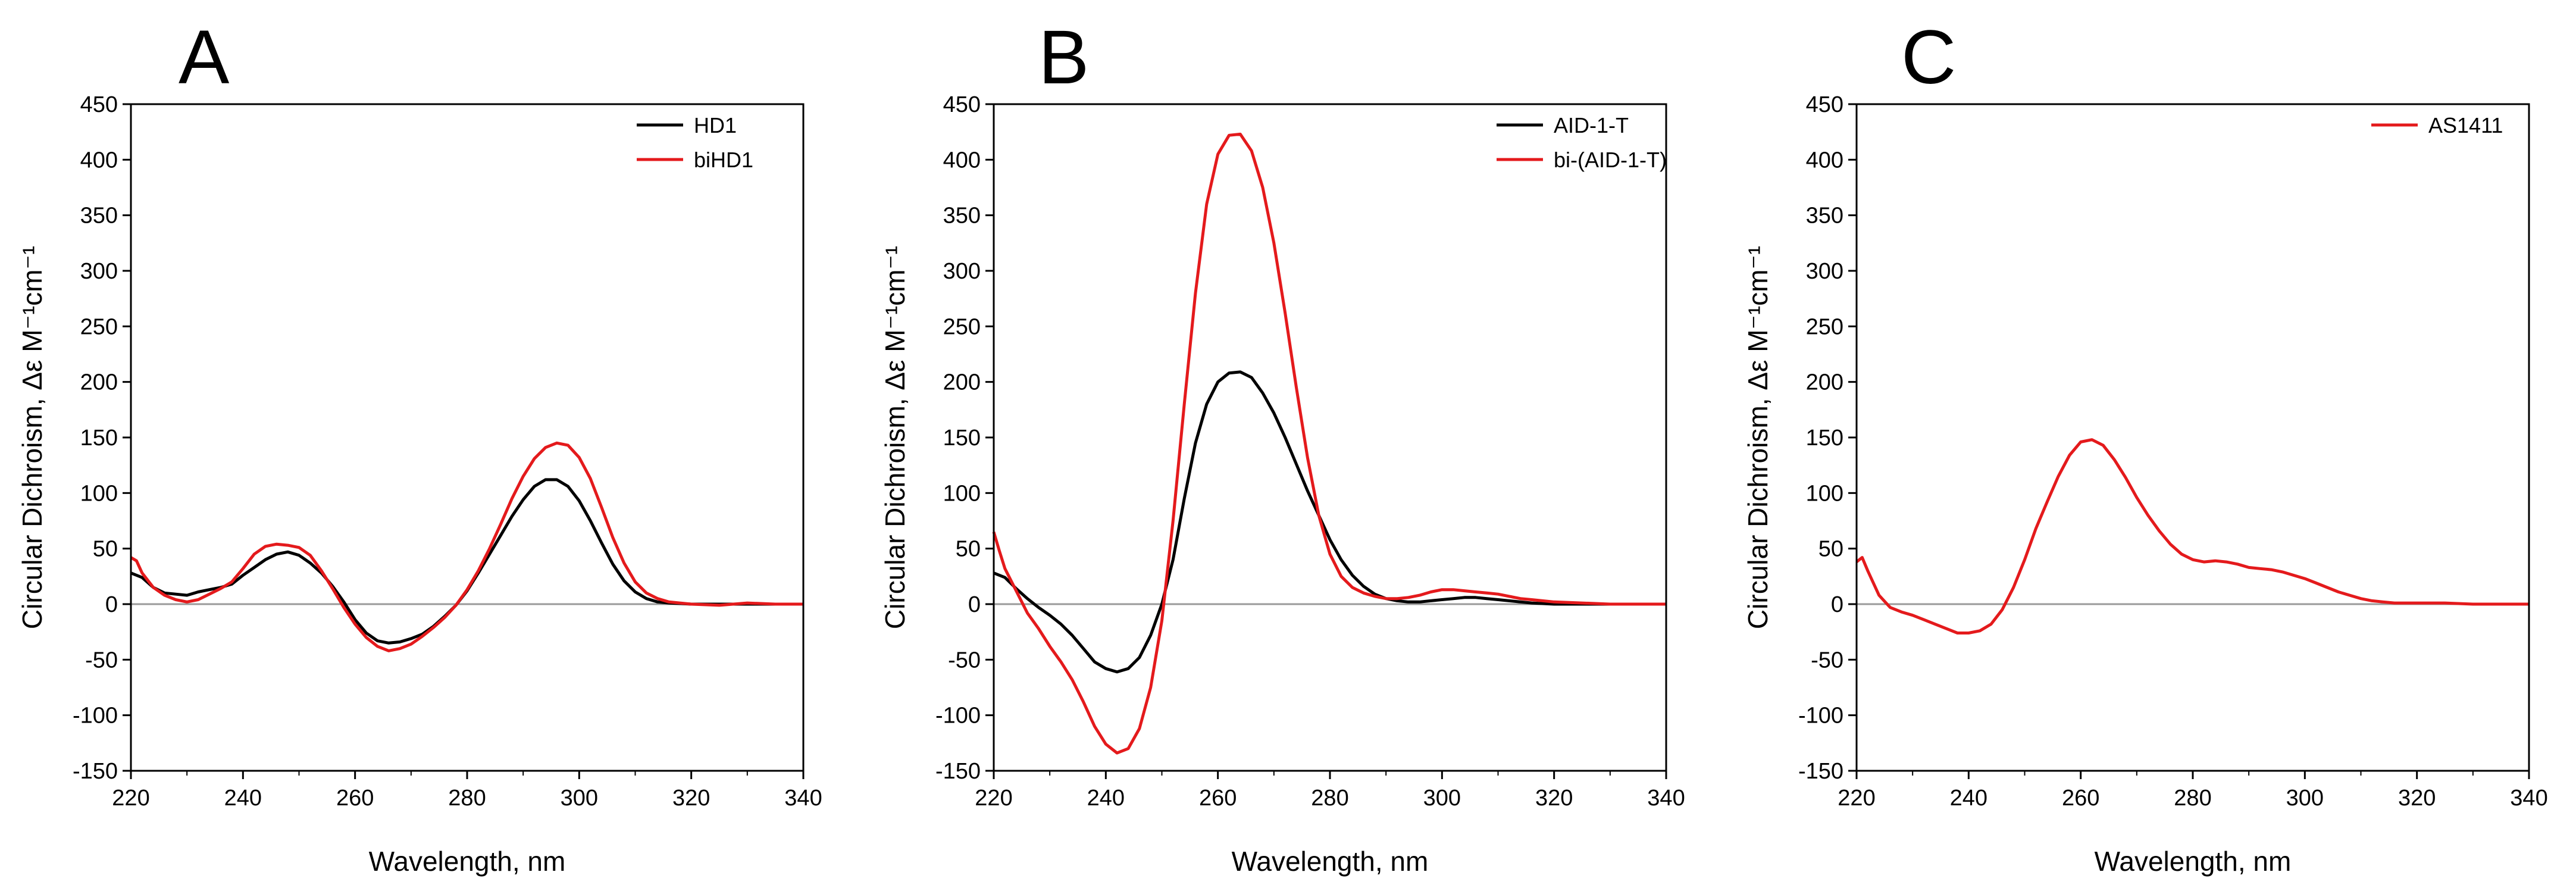 Image resolution: width=2576 pixels, height=894 pixels. Describe the element at coordinates (1591, 125) in the screenshot. I see `legend-label: AID-1-T` at that location.